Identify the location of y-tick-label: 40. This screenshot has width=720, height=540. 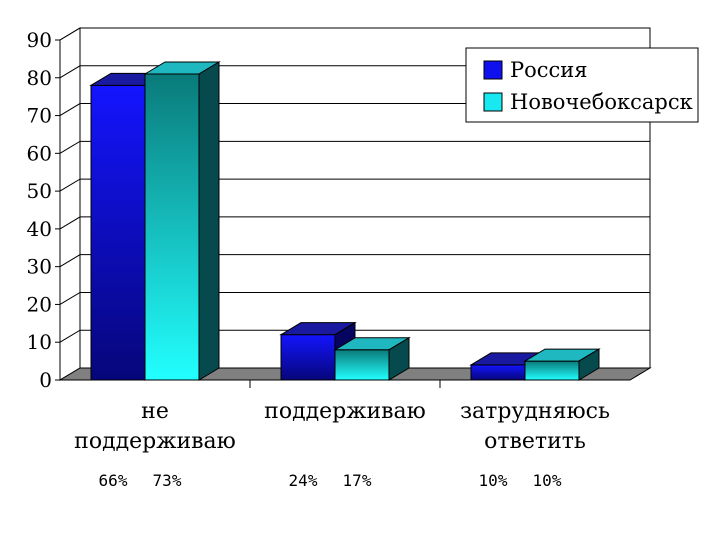
(39, 229).